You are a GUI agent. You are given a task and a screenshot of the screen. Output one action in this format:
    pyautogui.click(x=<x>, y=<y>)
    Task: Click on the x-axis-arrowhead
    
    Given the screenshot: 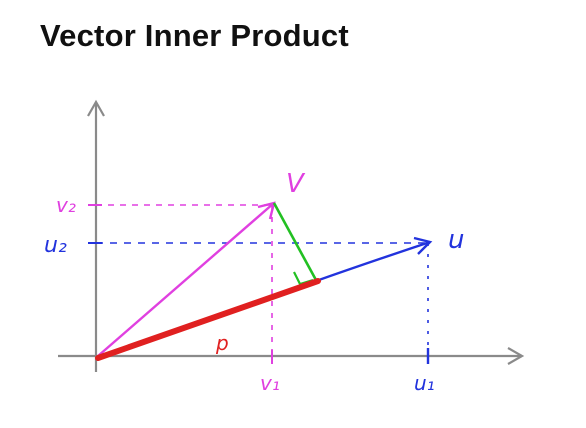 What is the action you would take?
    pyautogui.click(x=516, y=356)
    